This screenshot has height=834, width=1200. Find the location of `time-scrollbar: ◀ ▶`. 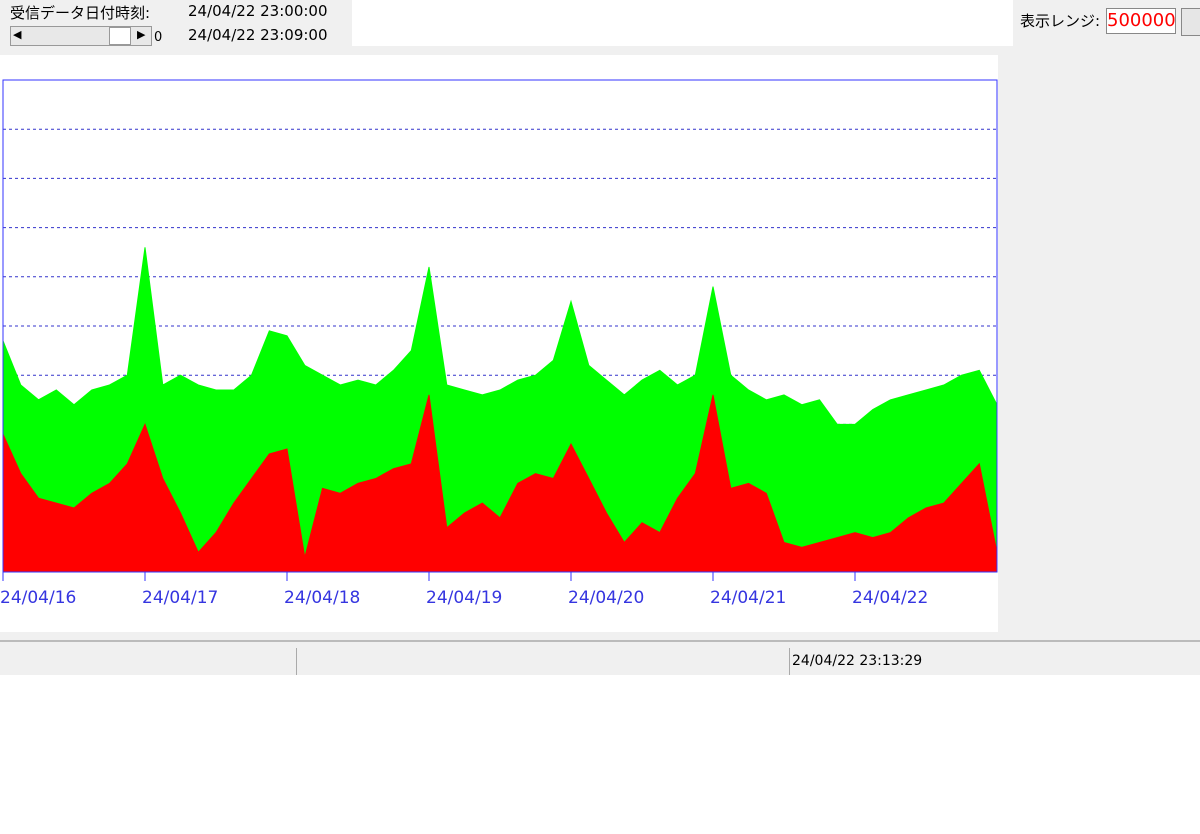

time-scrollbar: ◀ ▶ is located at coordinates (81, 36).